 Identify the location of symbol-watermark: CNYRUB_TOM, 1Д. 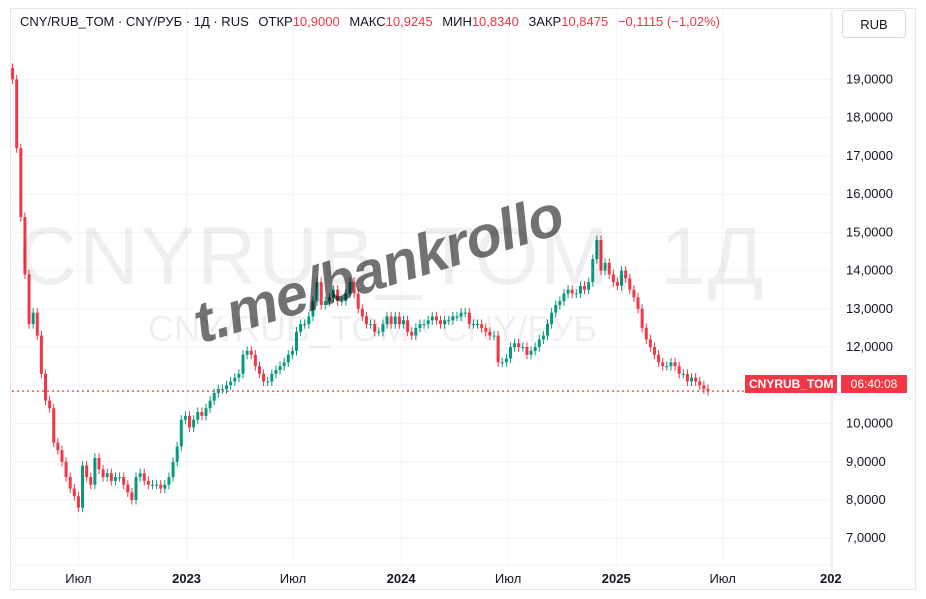
(392, 256).